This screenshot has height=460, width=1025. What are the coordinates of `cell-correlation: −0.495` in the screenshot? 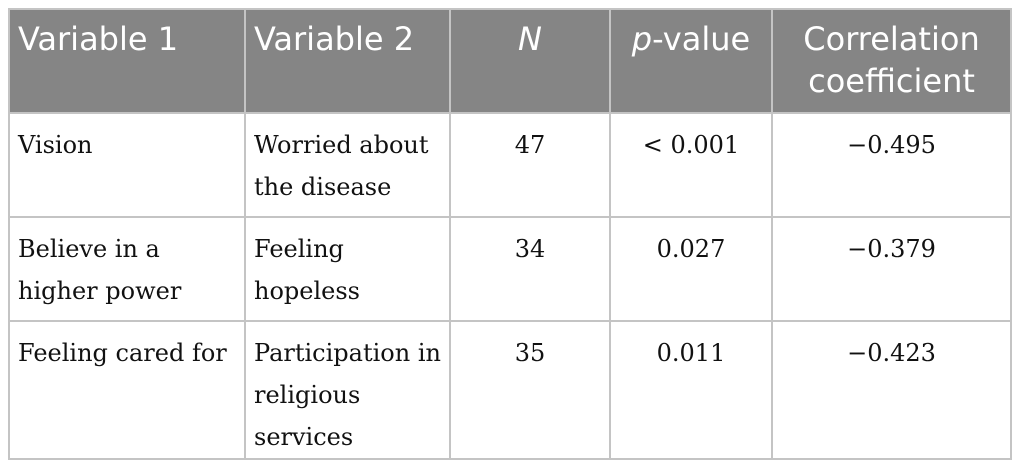 It's located at (891, 165).